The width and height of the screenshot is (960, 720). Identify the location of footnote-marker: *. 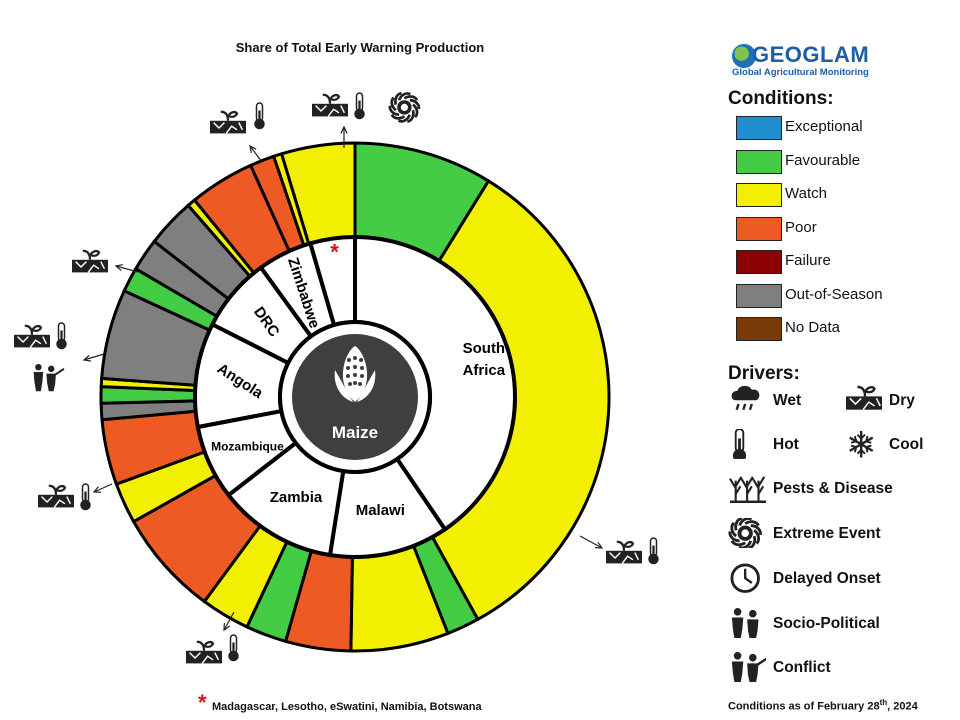
(202, 702).